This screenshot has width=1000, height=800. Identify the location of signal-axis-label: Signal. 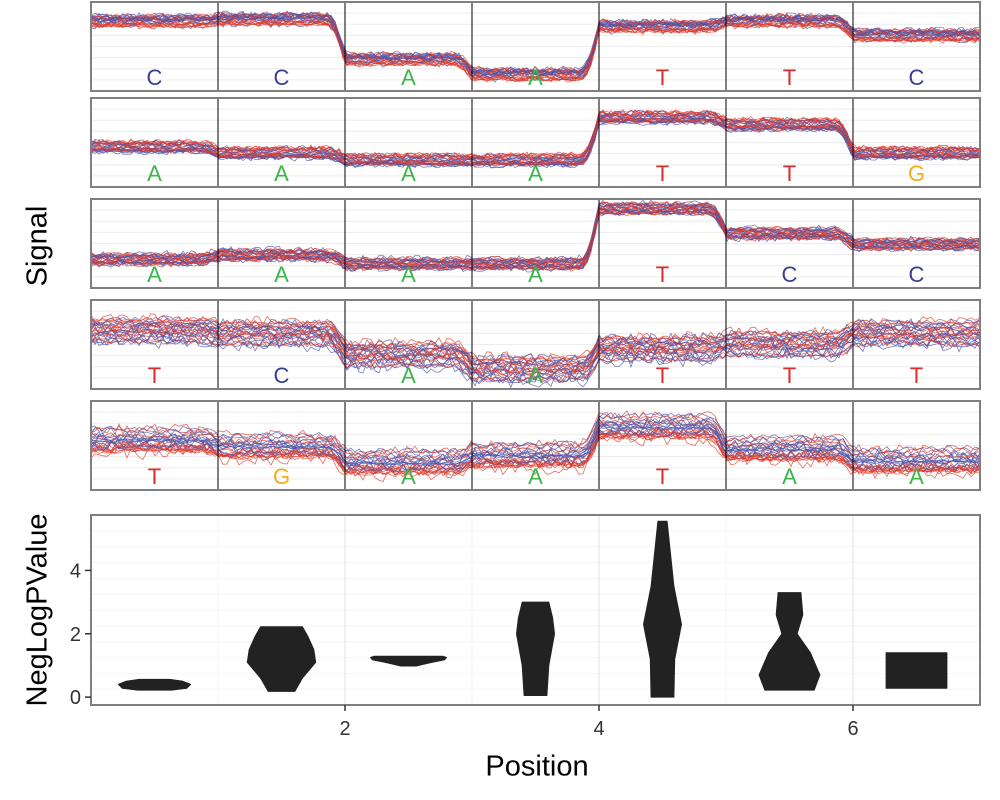
(37, 246).